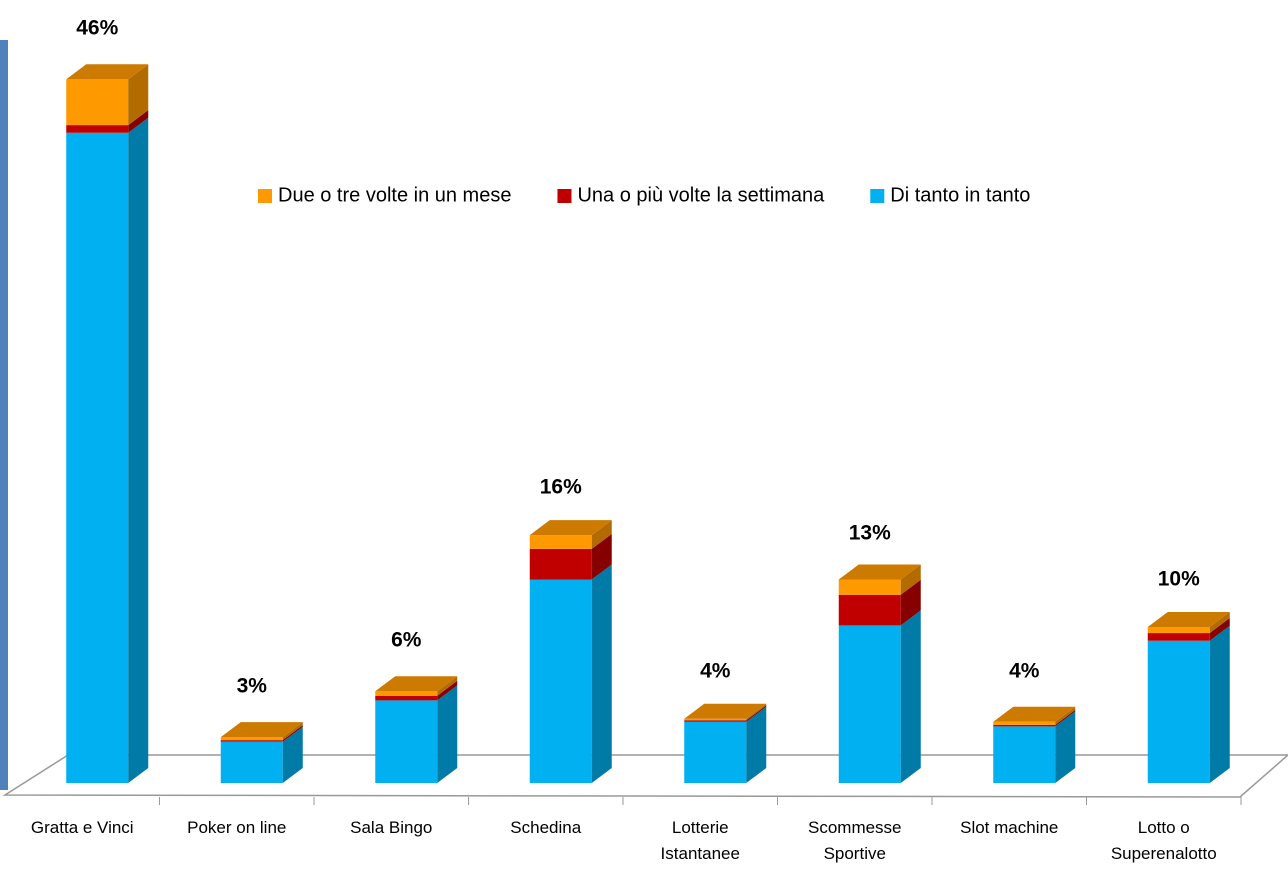  I want to click on floor, so click(645, 776).